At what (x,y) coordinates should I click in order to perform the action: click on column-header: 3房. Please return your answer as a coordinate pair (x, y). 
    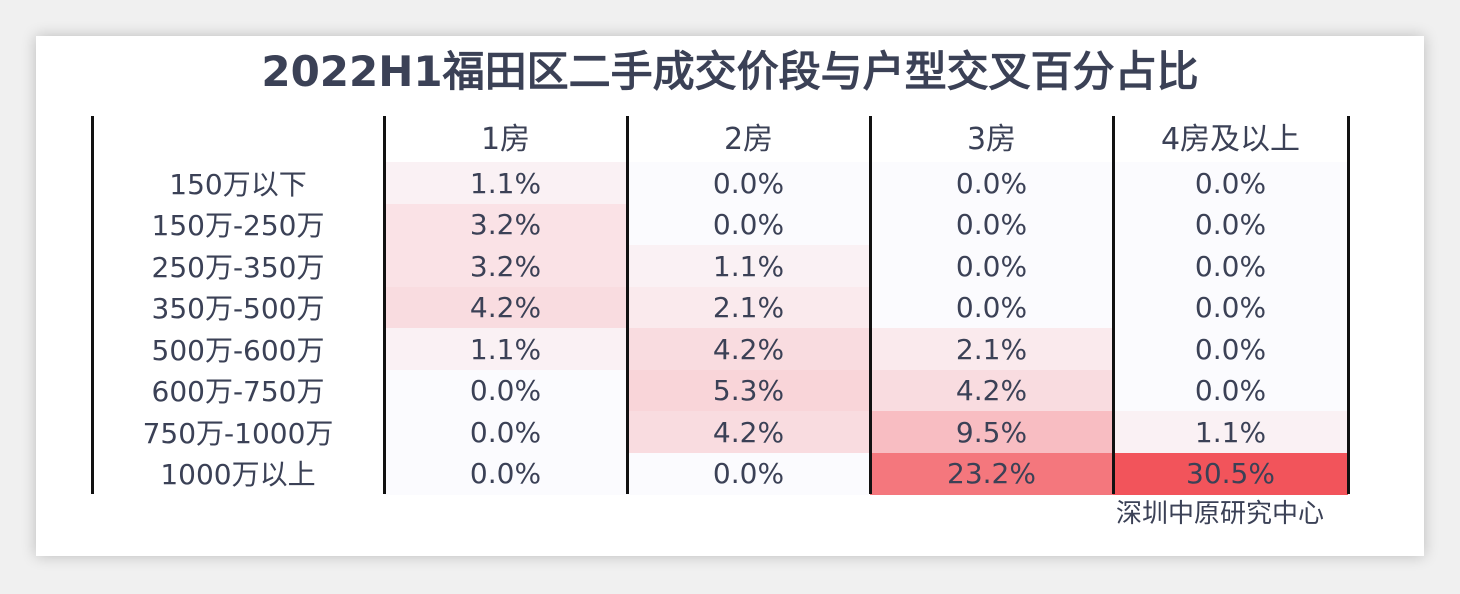
    Looking at the image, I should click on (991, 139).